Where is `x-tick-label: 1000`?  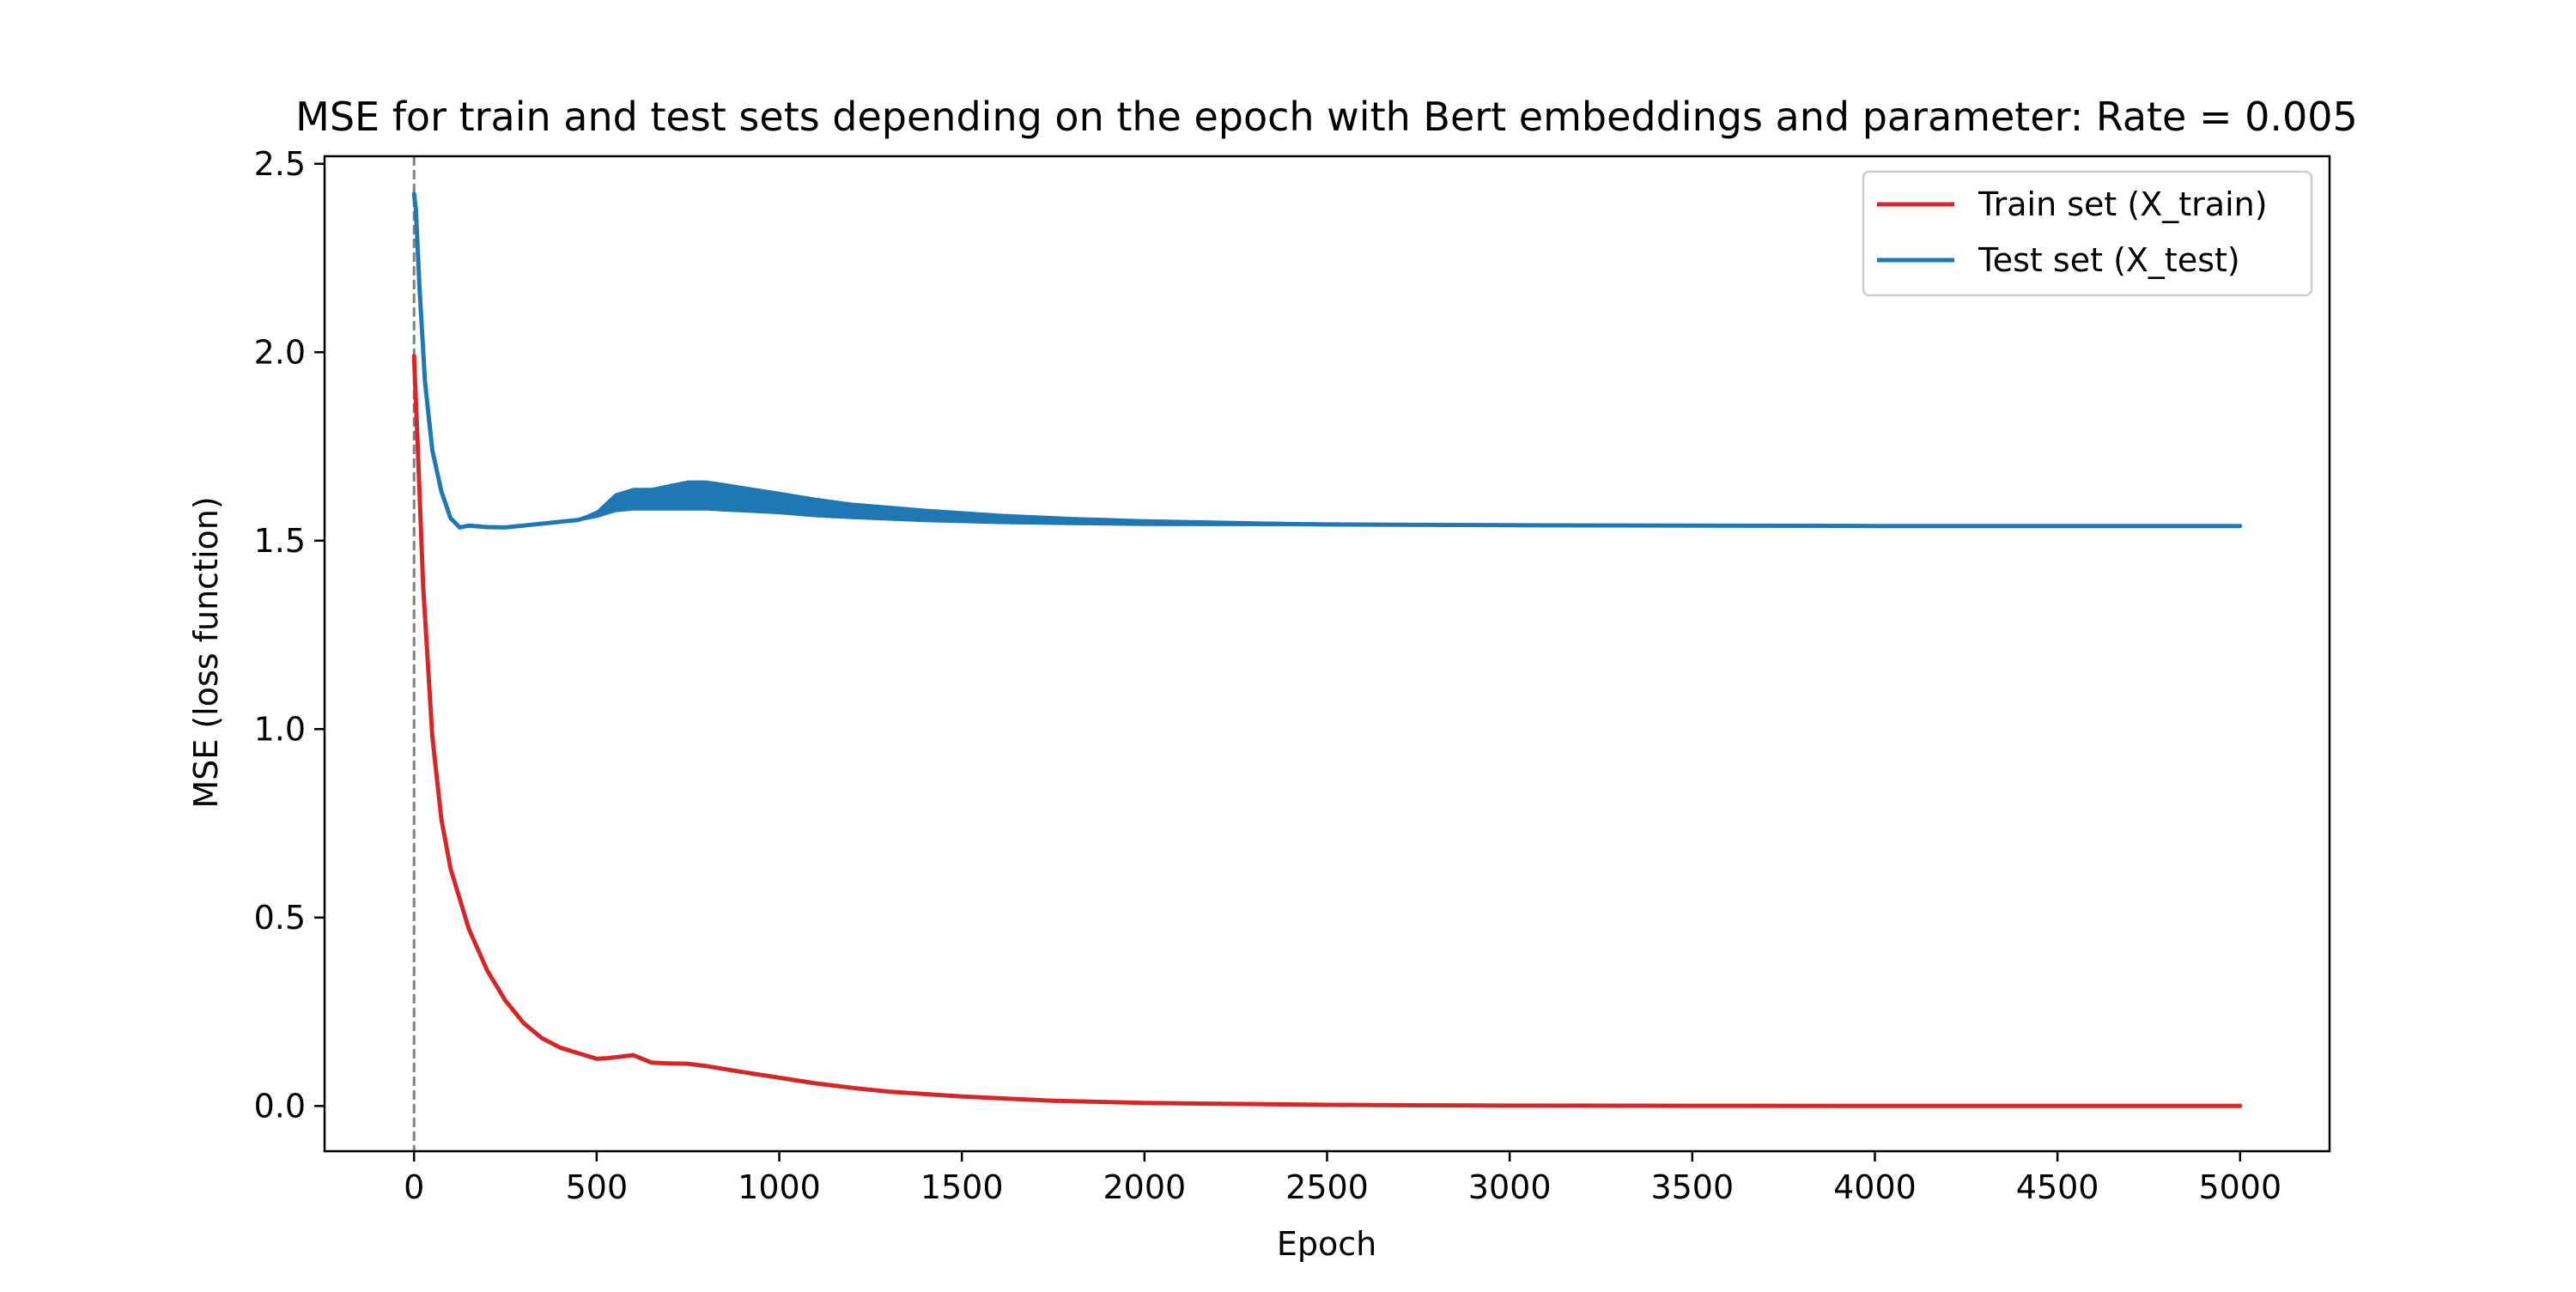 x-tick-label: 1000 is located at coordinates (779, 1187).